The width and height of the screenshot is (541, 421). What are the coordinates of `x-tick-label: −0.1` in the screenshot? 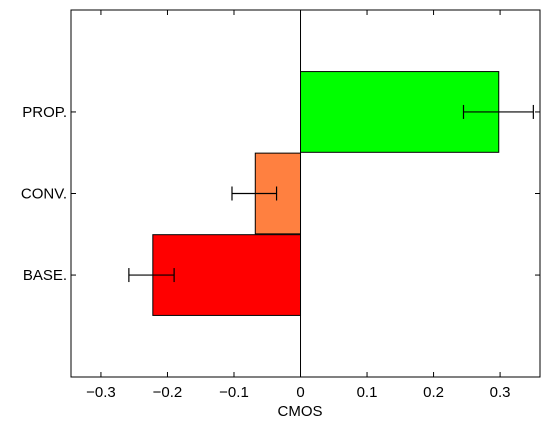 It's located at (234, 392).